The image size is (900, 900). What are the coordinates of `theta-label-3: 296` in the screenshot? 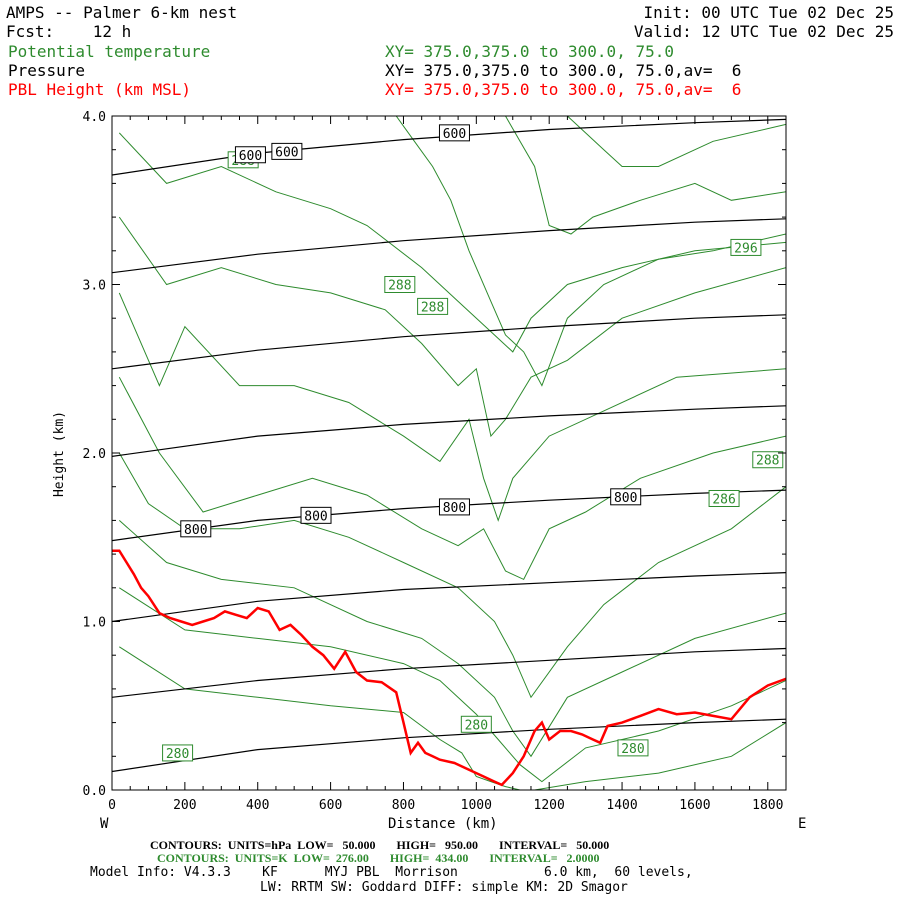 It's located at (745, 248).